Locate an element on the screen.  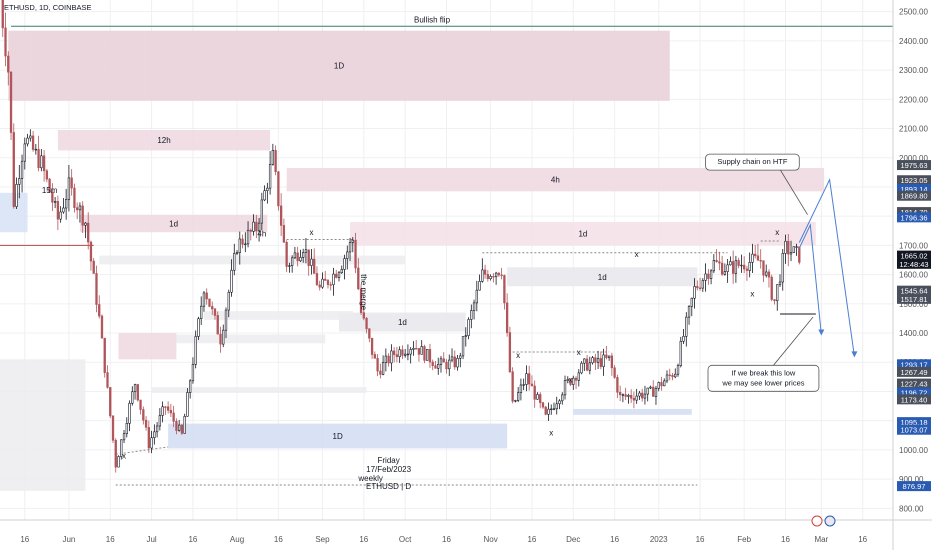
price-tag-label: 12:48:43 is located at coordinates (913, 264).